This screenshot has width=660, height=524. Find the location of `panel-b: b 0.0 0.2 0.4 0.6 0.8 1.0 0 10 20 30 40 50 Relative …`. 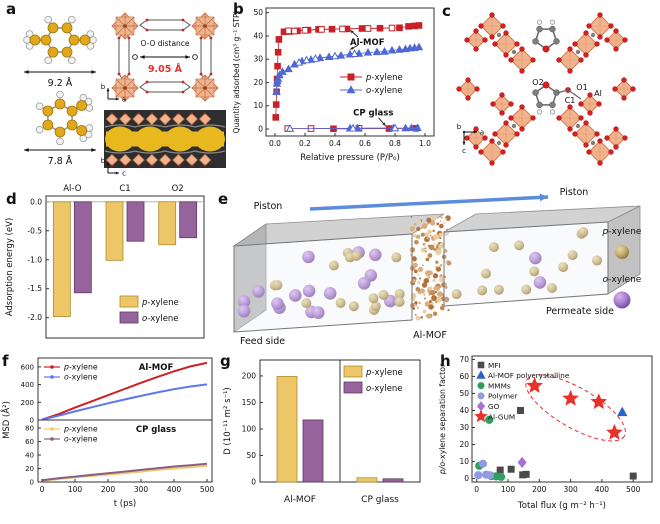

panel-b: b 0.0 0.2 0.4 0.6 0.8 1.0 0 10 20 30 40 50 Relative … is located at coordinates (335, 89).